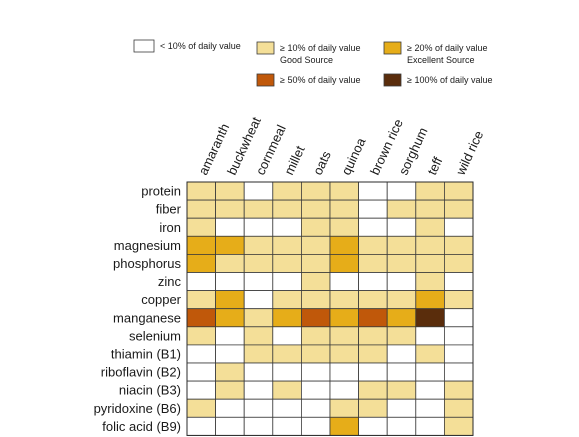 The image size is (579, 437). Describe the element at coordinates (430, 354) in the screenshot. I see `cell-thiamin-b1-teff` at that location.